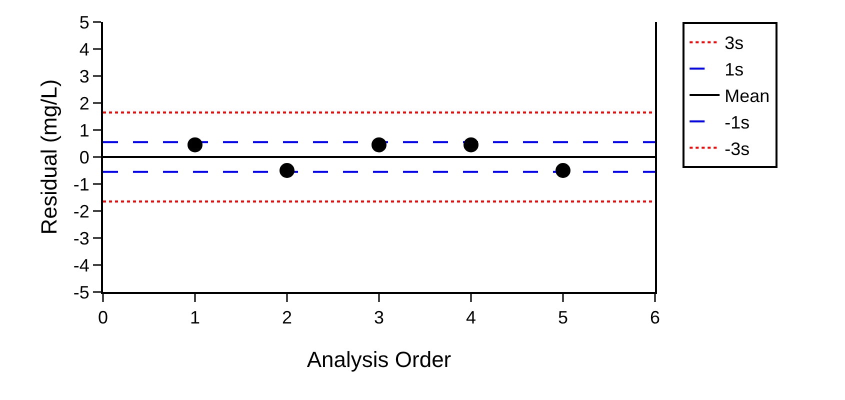 The image size is (845, 400). Describe the element at coordinates (734, 70) in the screenshot. I see `legend-label: 1s` at that location.